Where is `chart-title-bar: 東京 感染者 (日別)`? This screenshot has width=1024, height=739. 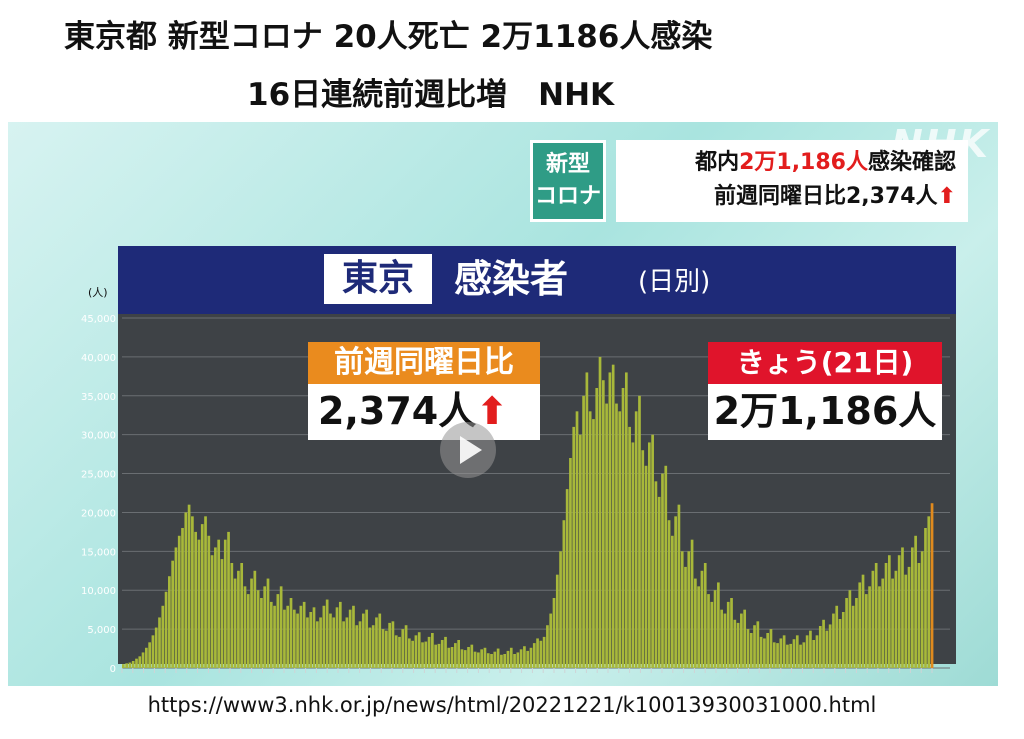
chart-title-bar: 東京 感染者 (日別) is located at coordinates (537, 280).